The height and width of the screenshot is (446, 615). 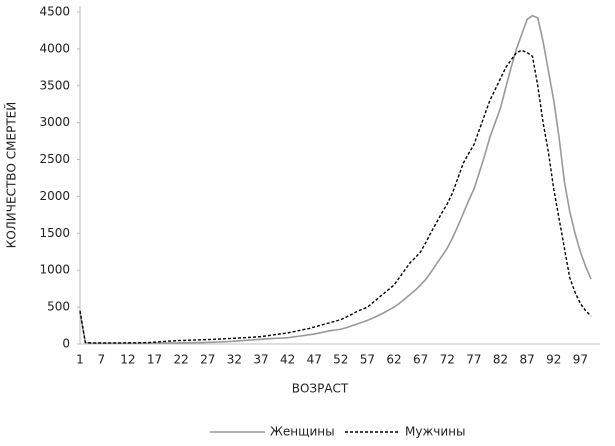 I want to click on x-tick-label: 72, so click(x=447, y=360).